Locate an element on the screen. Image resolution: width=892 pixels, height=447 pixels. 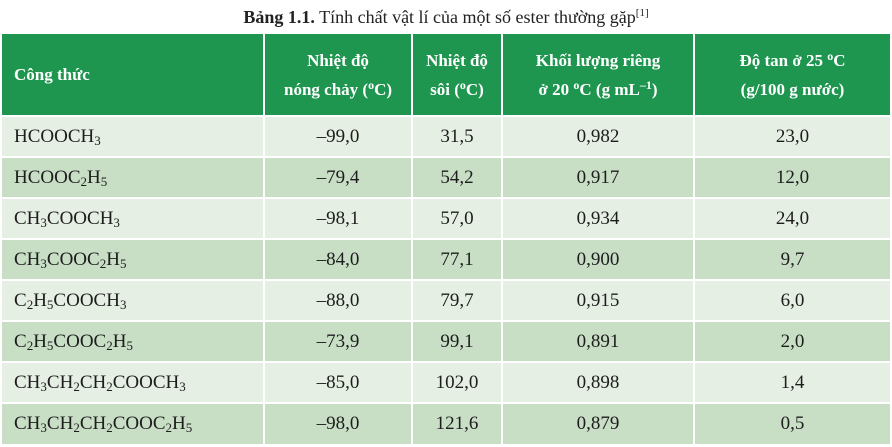
header-formula: Công thức is located at coordinates (133, 75).